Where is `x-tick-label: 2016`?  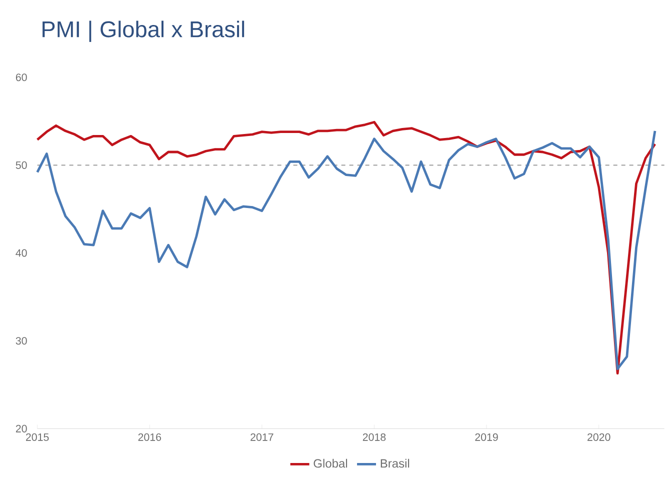
x-tick-label: 2016 is located at coordinates (150, 437).